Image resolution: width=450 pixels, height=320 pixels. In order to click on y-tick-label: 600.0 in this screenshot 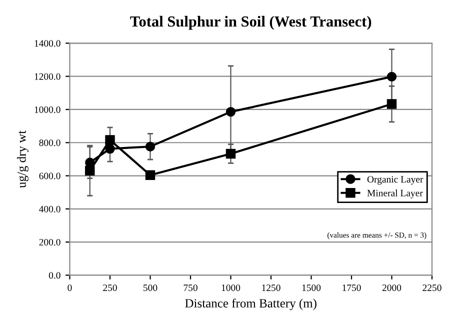, I will do `click(49, 176)`.